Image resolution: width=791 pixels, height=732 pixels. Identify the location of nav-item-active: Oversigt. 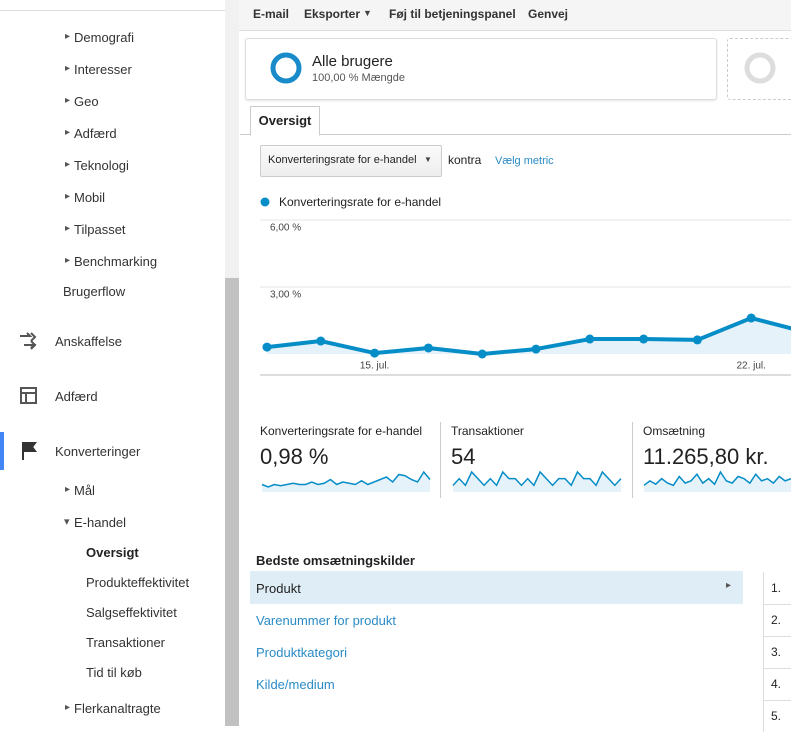
(112, 552).